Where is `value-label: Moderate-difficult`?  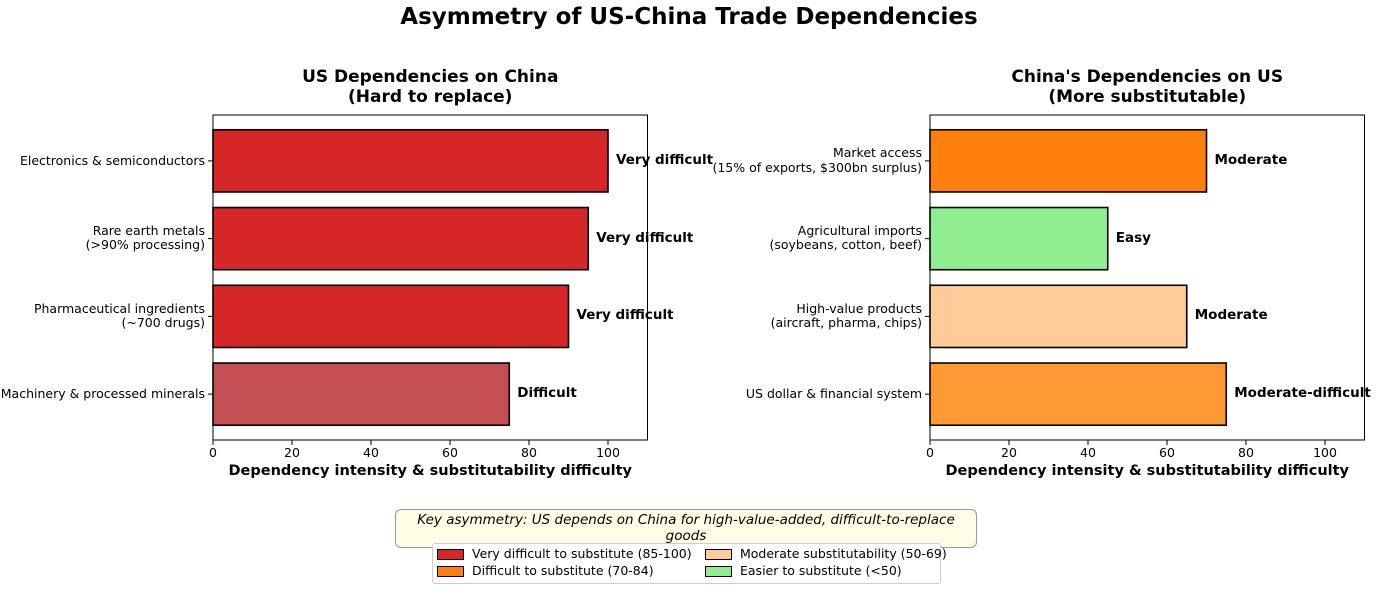
value-label: Moderate-difficult is located at coordinates (1302, 393).